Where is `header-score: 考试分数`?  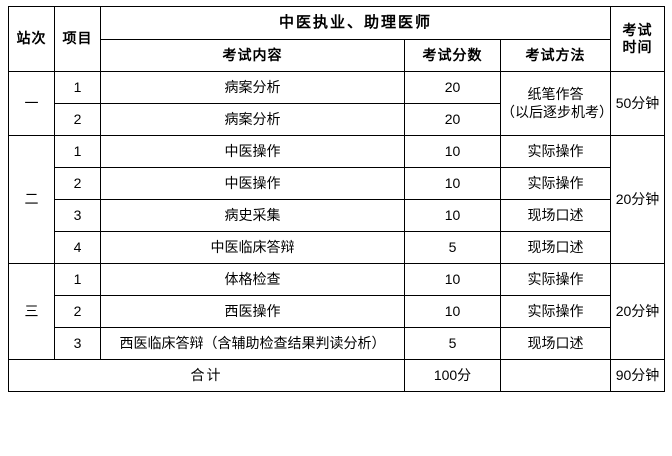 header-score: 考试分数 is located at coordinates (452, 55).